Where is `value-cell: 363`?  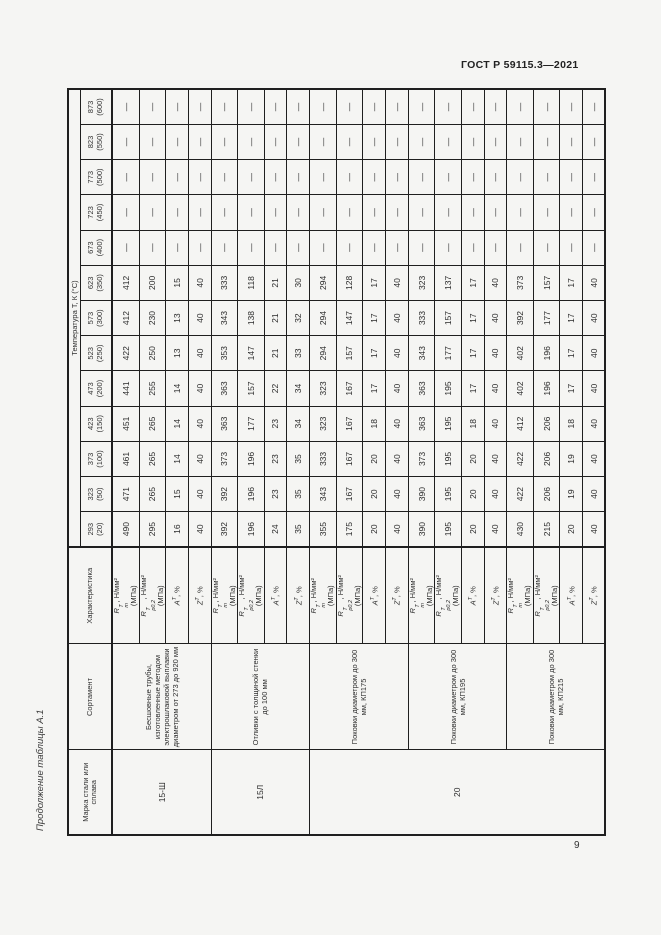 value-cell: 363 is located at coordinates (421, 388).